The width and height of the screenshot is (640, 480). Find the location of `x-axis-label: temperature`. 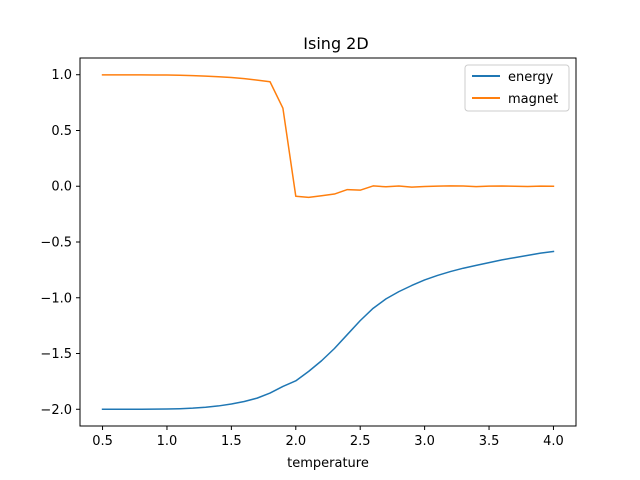

x-axis-label: temperature is located at coordinates (328, 463).